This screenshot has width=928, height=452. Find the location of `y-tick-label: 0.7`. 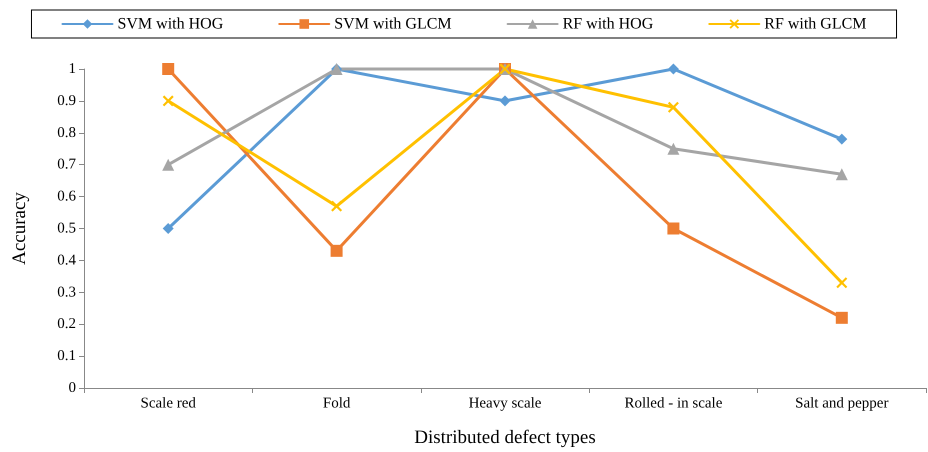

y-tick-label: 0.7 is located at coordinates (66, 164).